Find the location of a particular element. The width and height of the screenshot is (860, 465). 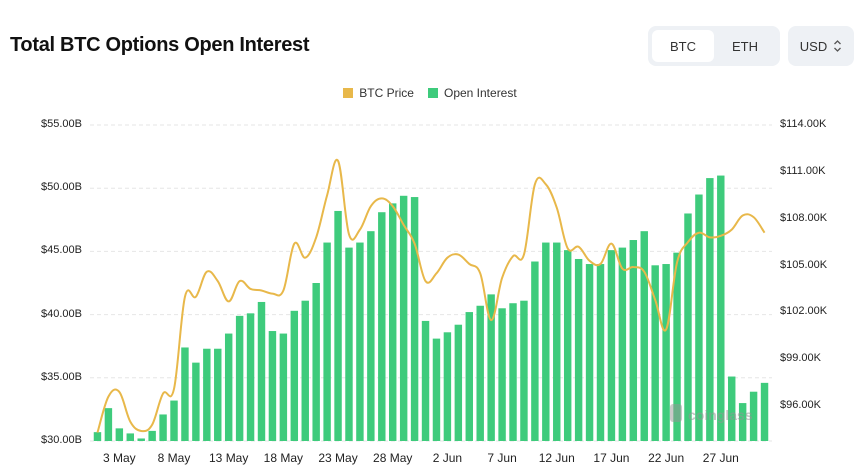

x-axis-tick: 27 Jun is located at coordinates (720, 458).